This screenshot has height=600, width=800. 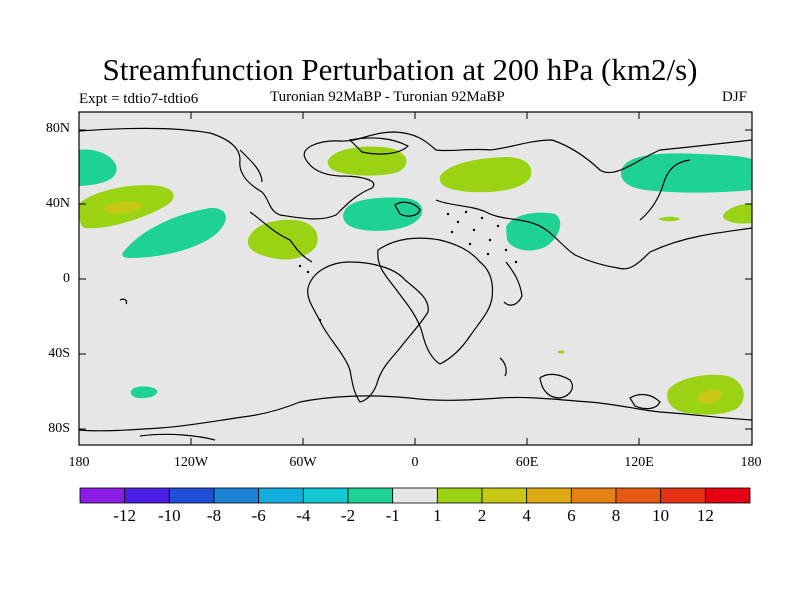 I want to click on contour-pos-pacific-core, so click(x=123, y=207).